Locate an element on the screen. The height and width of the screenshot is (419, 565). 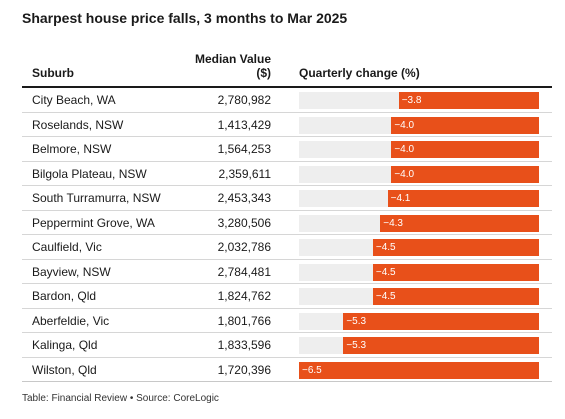
change-bar-track: −4.1 is located at coordinates (419, 198).